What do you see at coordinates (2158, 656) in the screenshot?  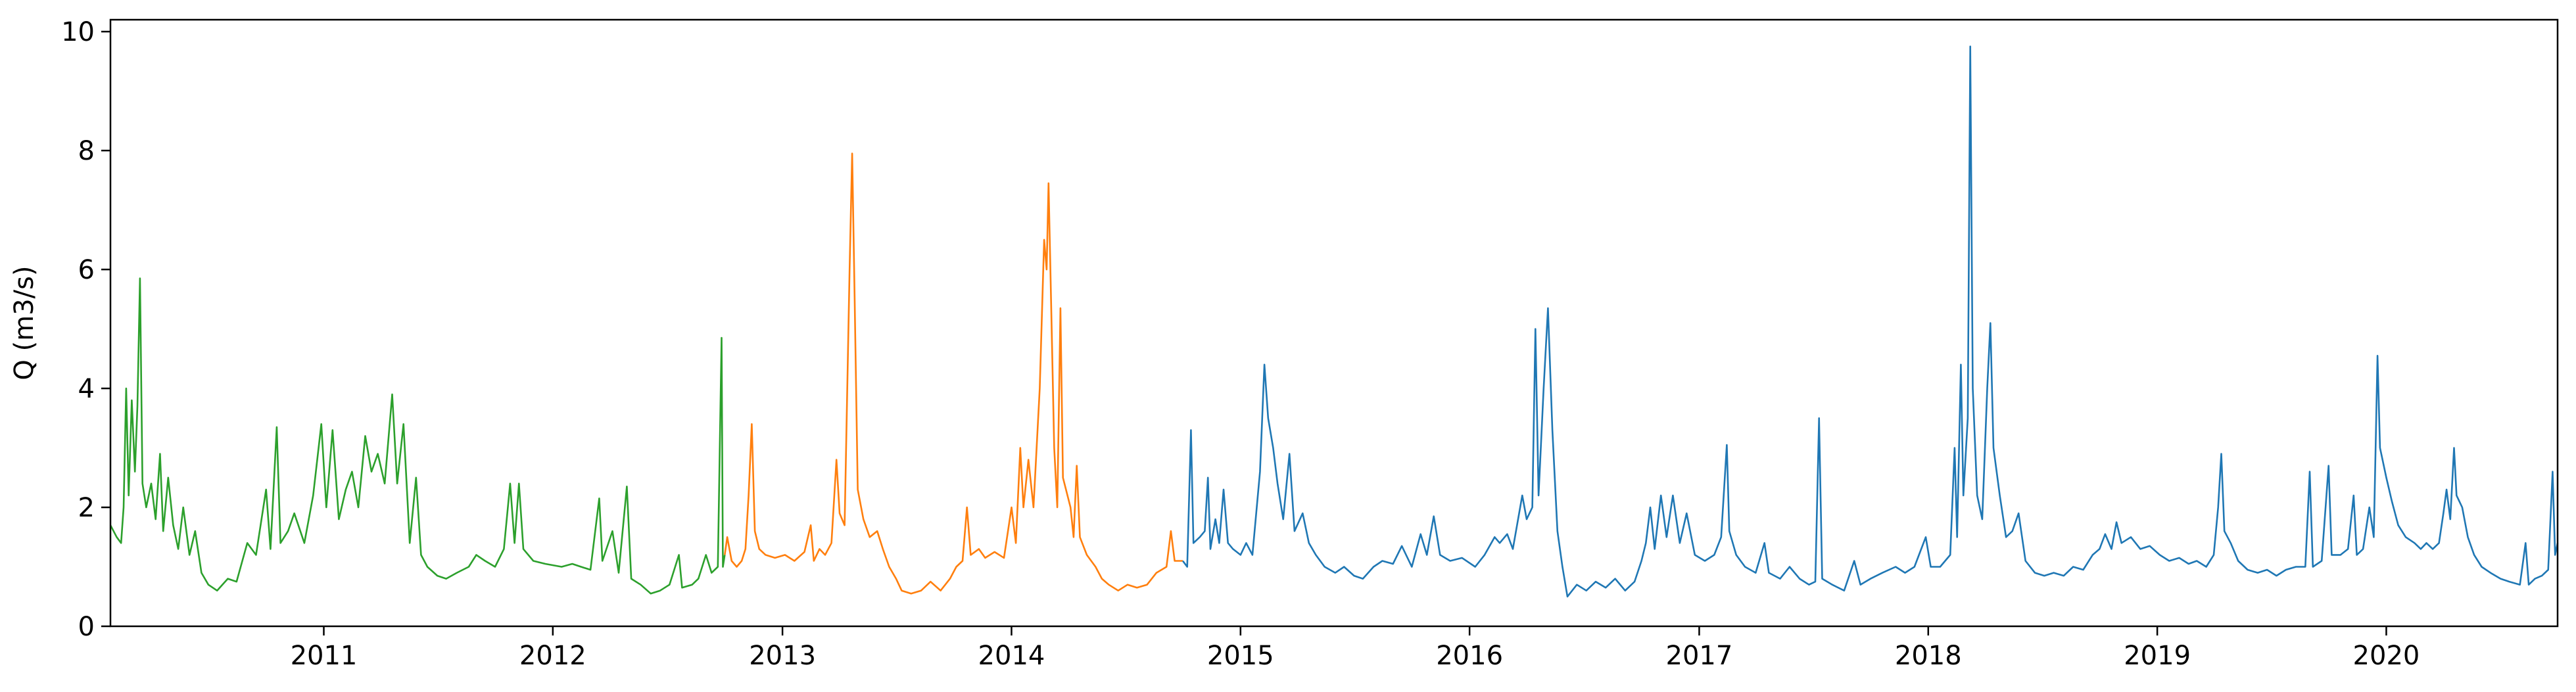 I see `x-tick-label: 2019` at bounding box center [2158, 656].